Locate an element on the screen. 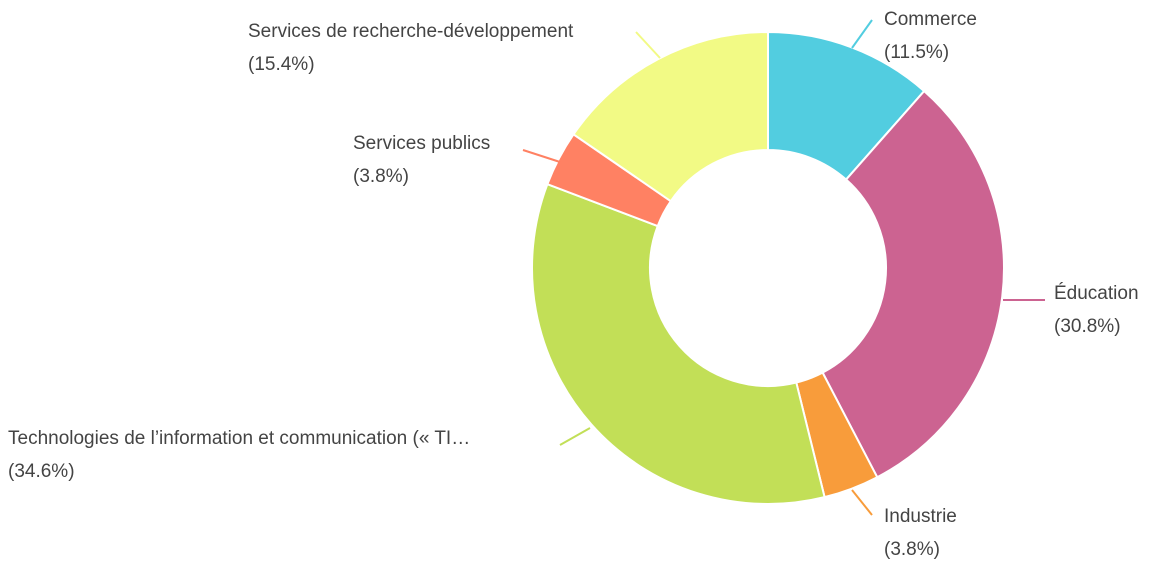 Image resolution: width=1152 pixels, height=565 pixels. slice-value-label: (15.4%) is located at coordinates (281, 64).